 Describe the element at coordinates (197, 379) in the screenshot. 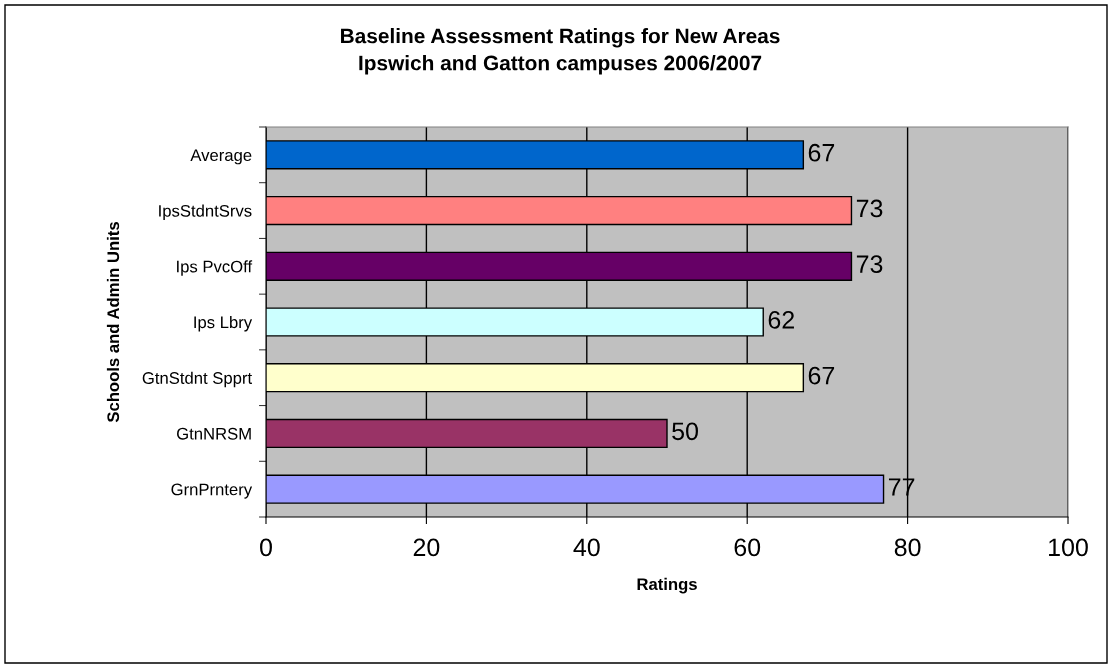

I see `y-tick-label: GtnStdnt Spprt` at that location.